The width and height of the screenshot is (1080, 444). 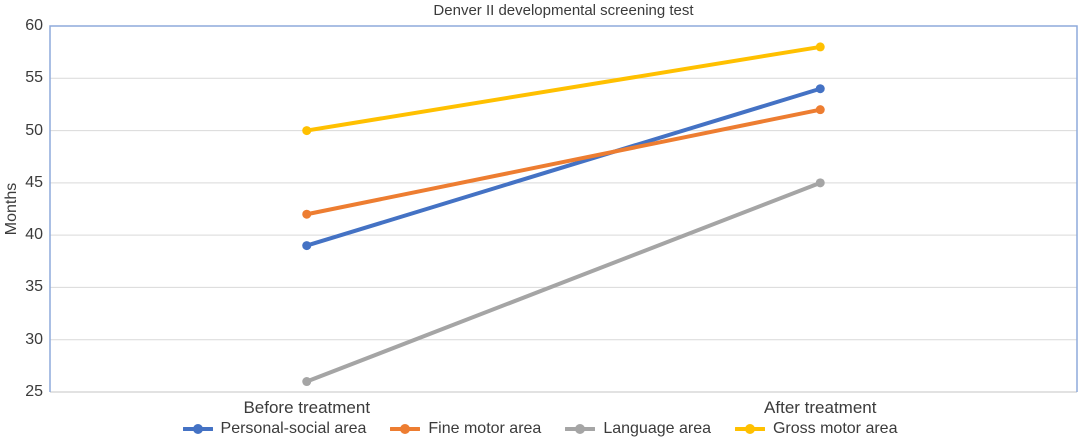 What do you see at coordinates (293, 428) in the screenshot?
I see `legend-label: Personal-social area` at bounding box center [293, 428].